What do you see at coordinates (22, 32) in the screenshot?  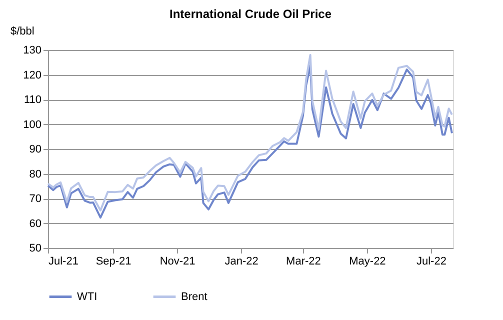 I see `y-axis-title: $/bbl` at bounding box center [22, 32].